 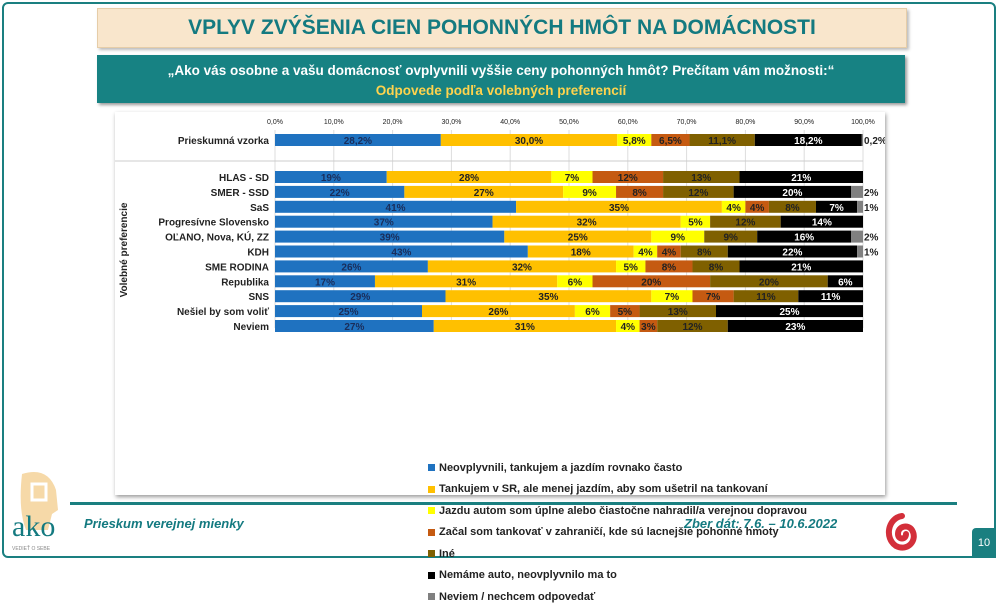 I want to click on x-tick-label: 30,0%, so click(x=451, y=122).